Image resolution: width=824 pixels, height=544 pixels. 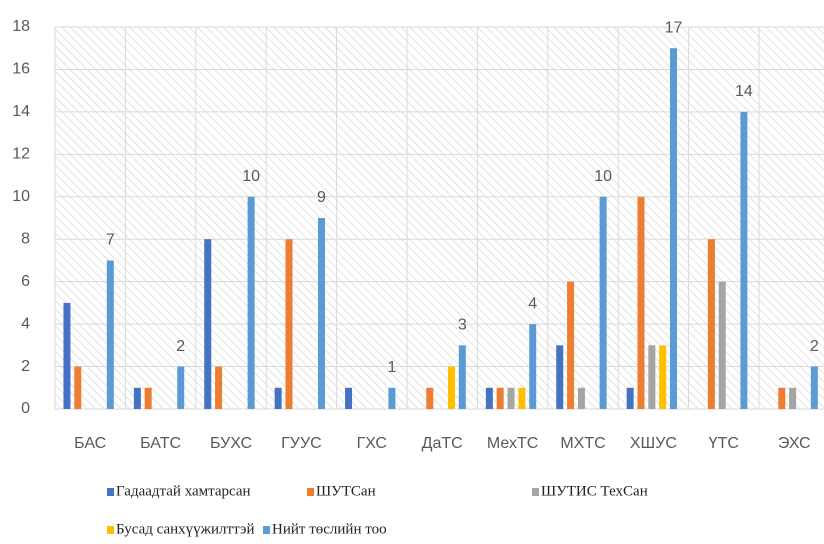 I want to click on legend-label: Бусад санхүүжилттэй, so click(x=185, y=529).